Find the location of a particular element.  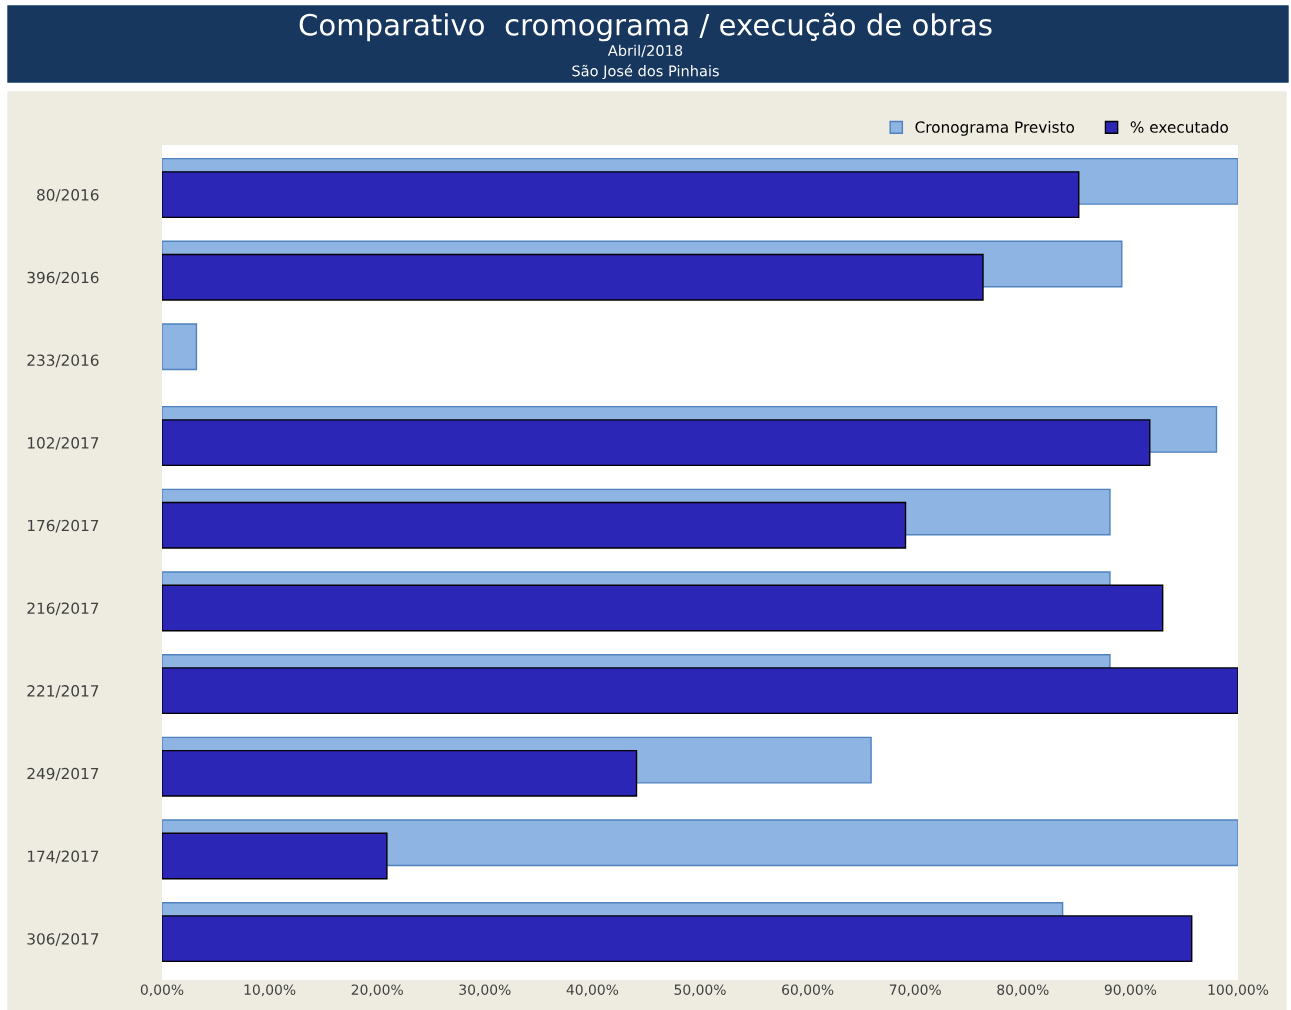

y-tick-label: 306/2017 is located at coordinates (63, 939).